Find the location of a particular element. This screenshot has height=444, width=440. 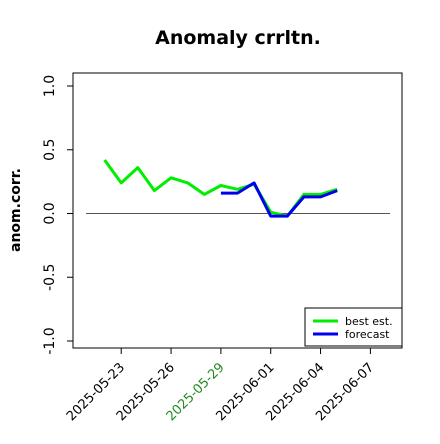

forecast-series is located at coordinates (279, 199).